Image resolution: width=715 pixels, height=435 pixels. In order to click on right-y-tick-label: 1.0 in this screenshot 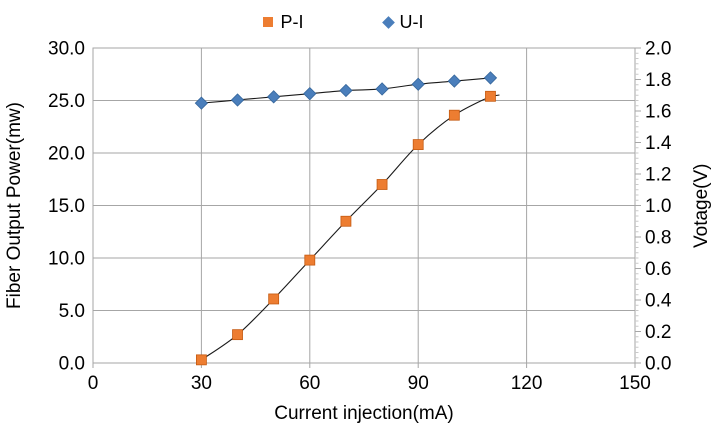, I will do `click(658, 206)`.